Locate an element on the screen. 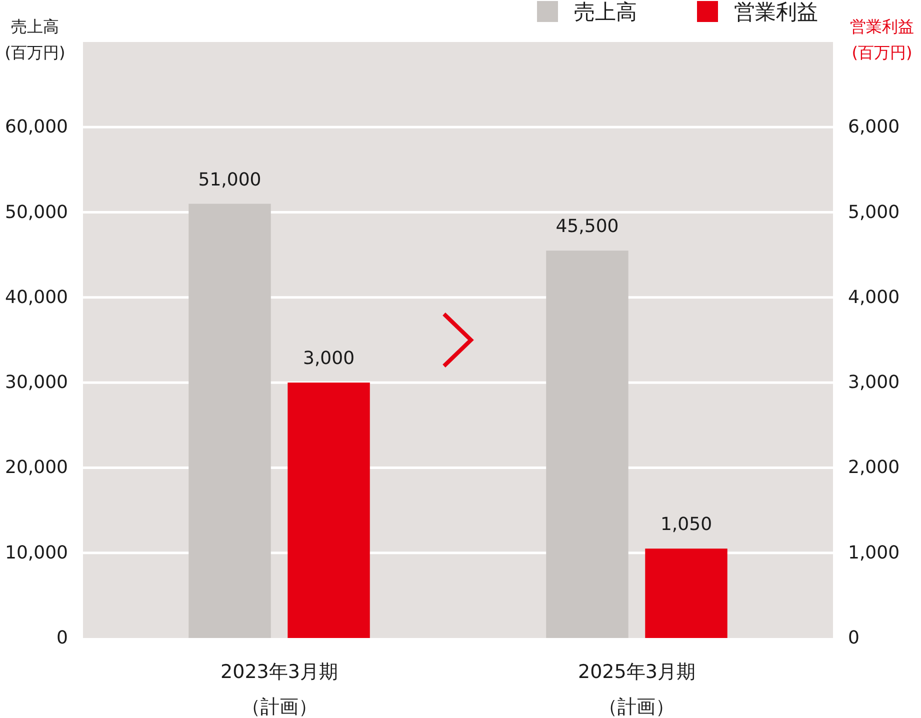 The image size is (921, 718). y2-tick-label: 4,000 is located at coordinates (874, 297).